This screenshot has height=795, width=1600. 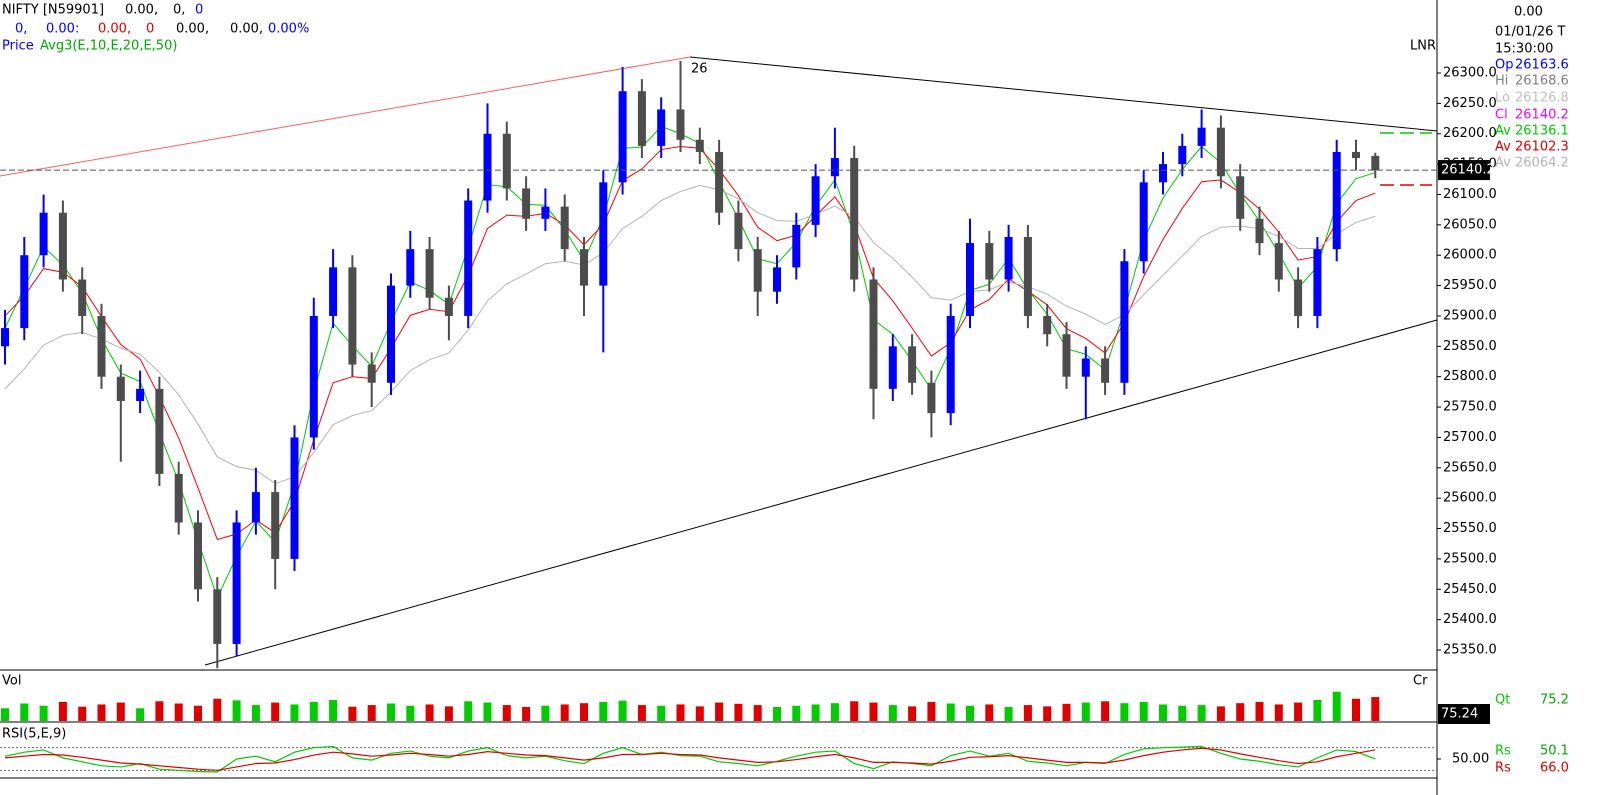 What do you see at coordinates (1470, 528) in the screenshot?
I see `y-tick-label: 25550.0` at bounding box center [1470, 528].